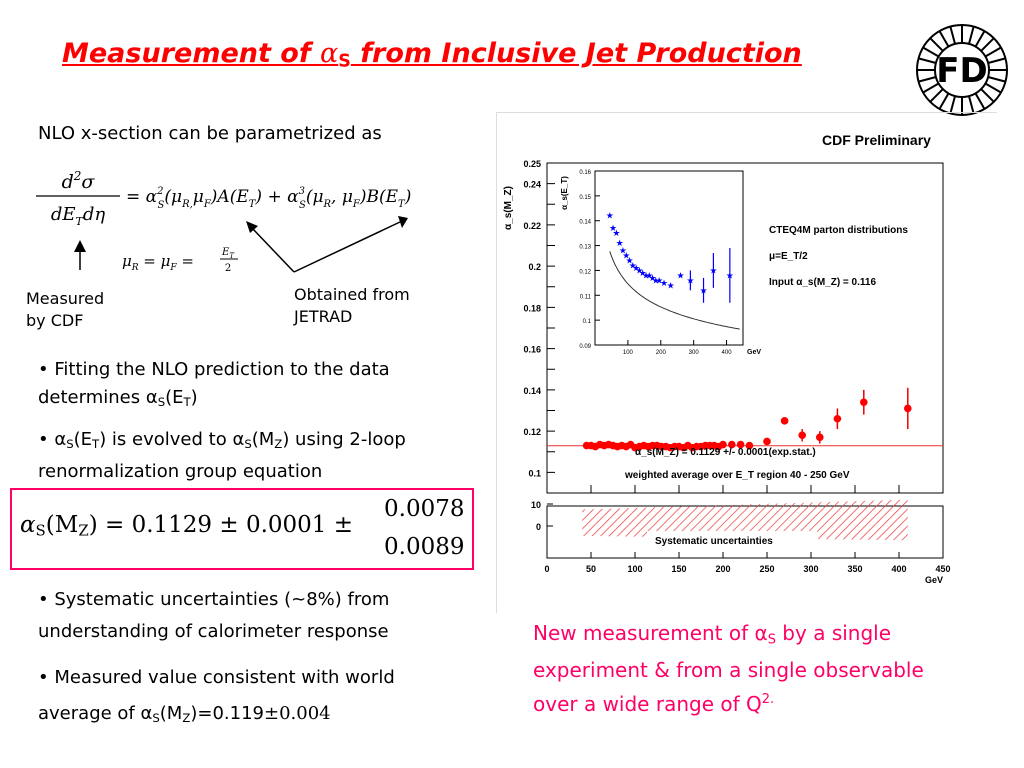 The height and width of the screenshot is (768, 1024). Describe the element at coordinates (95, 713) in the screenshot. I see `bullet-world-text: average of α` at that location.